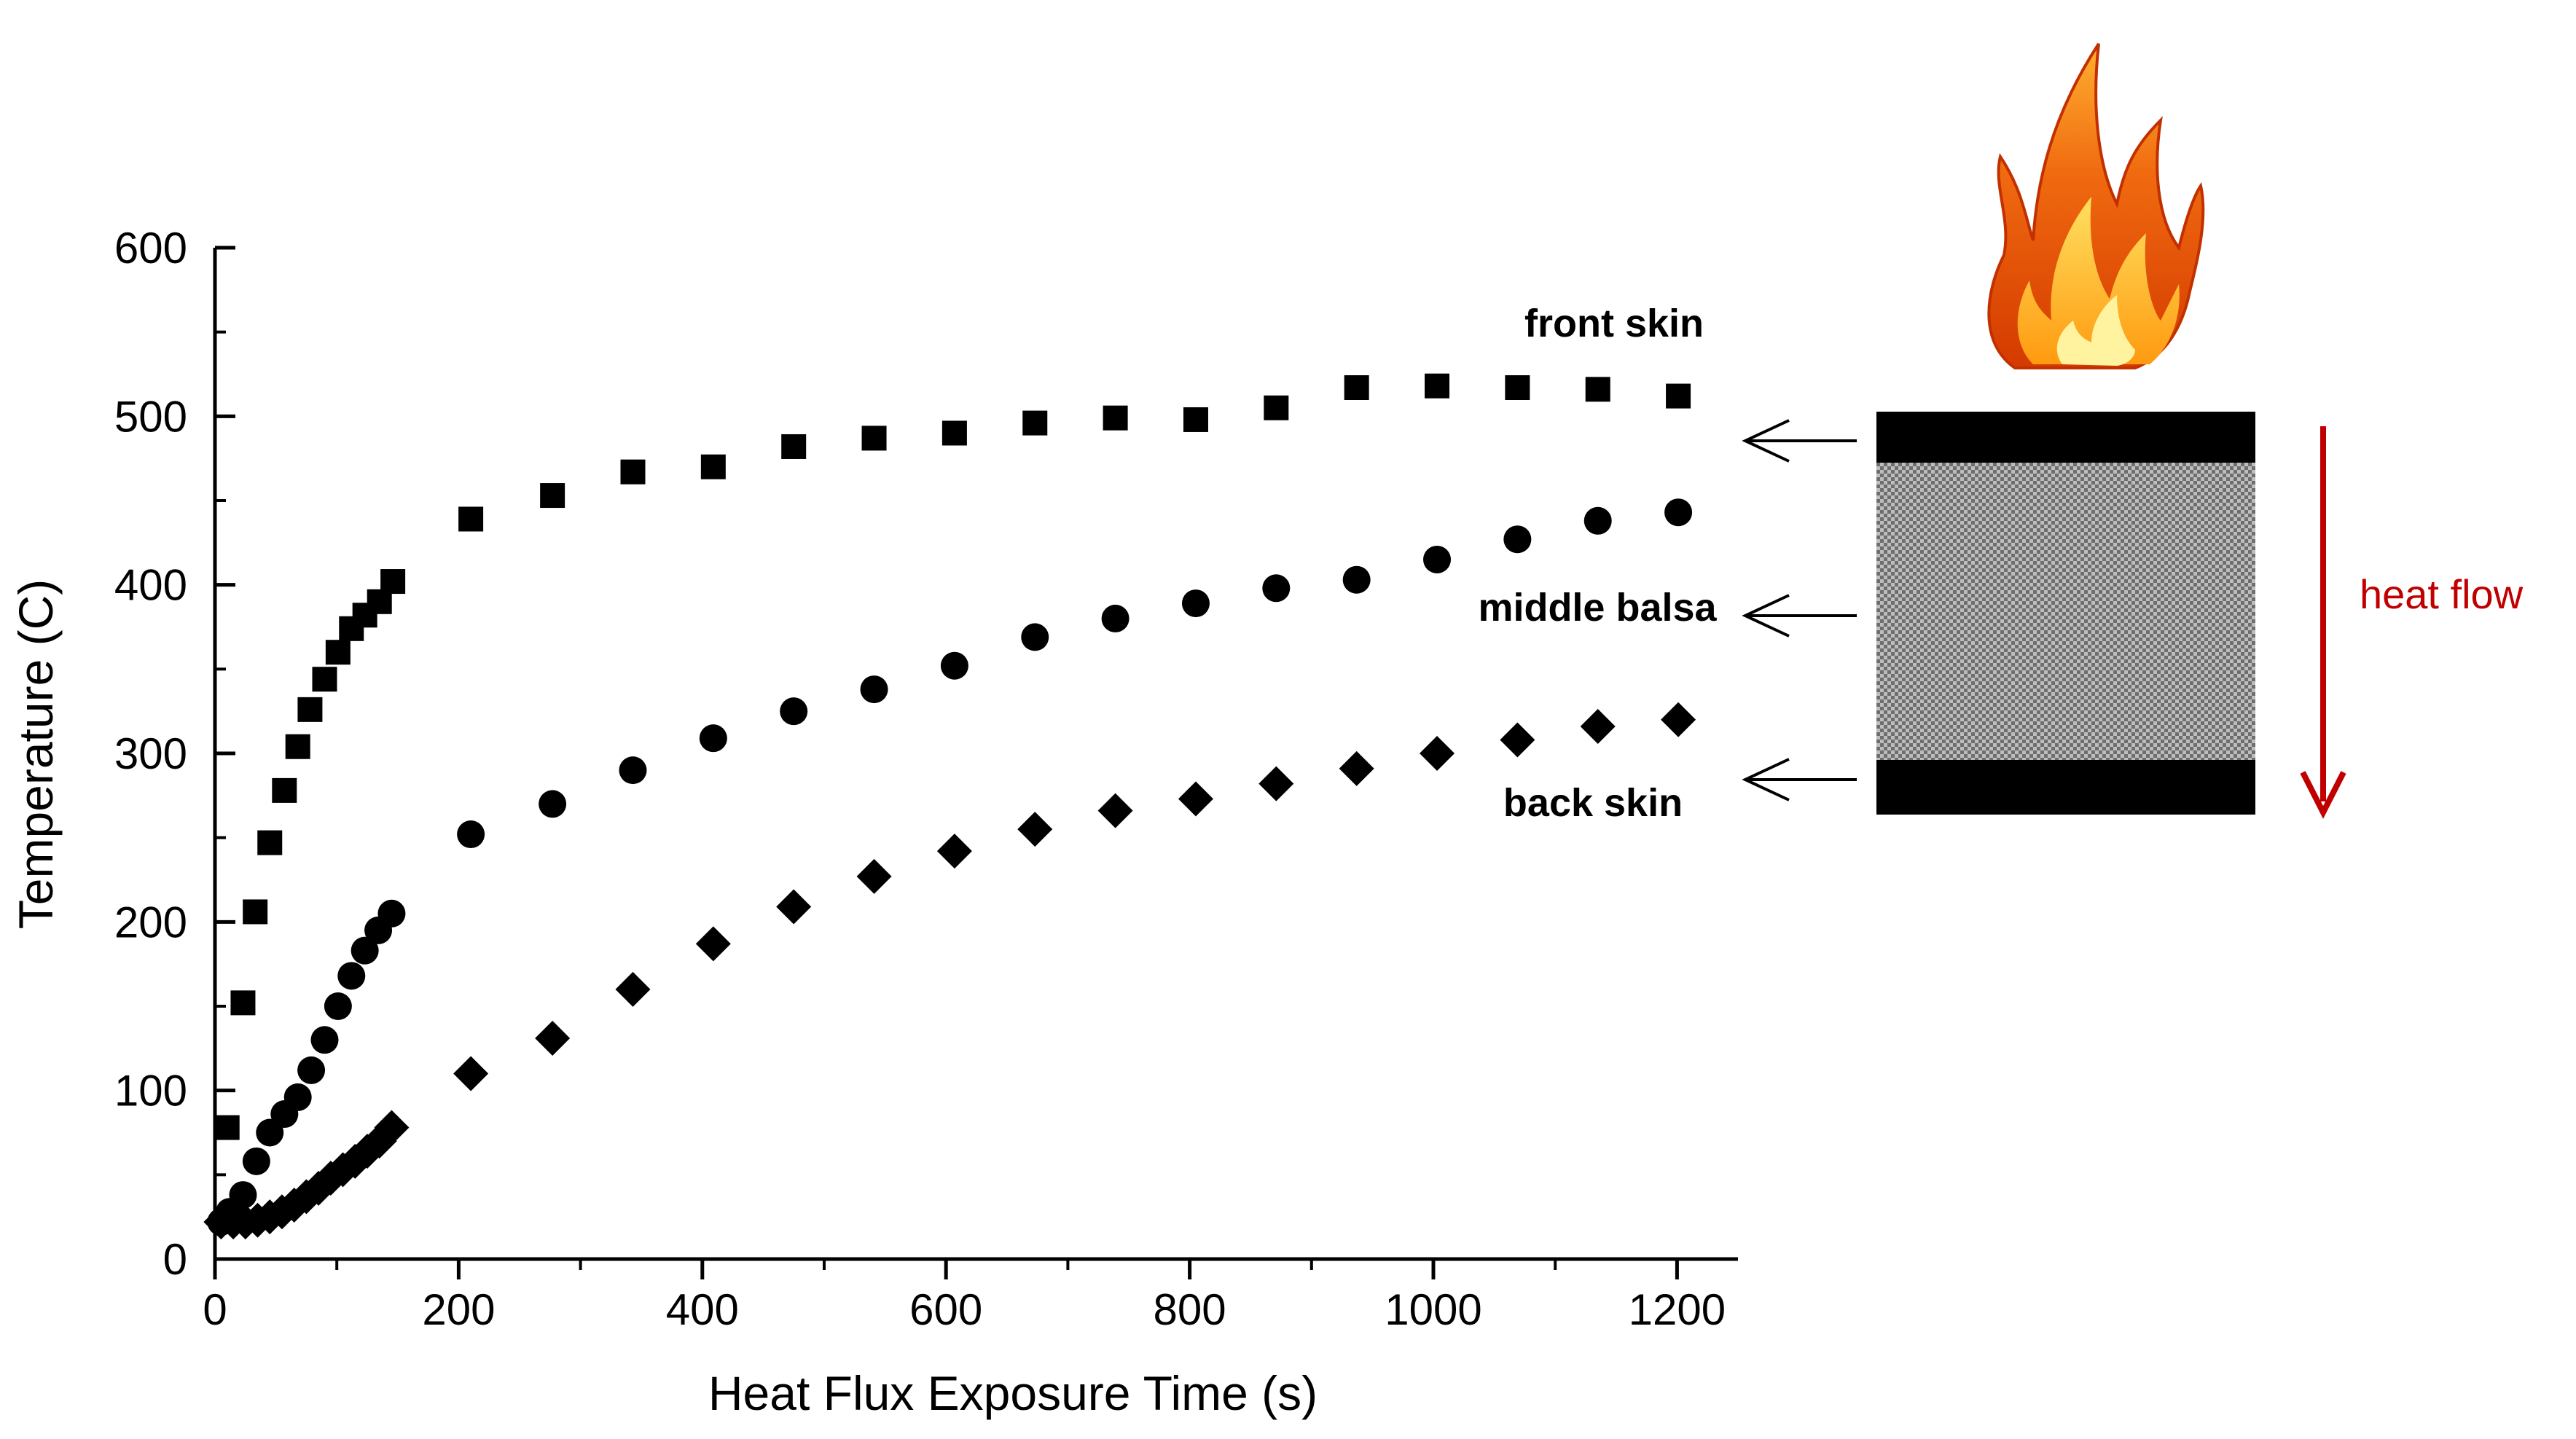 The height and width of the screenshot is (1439, 2576). I want to click on flame-icon, so click(2096, 205).